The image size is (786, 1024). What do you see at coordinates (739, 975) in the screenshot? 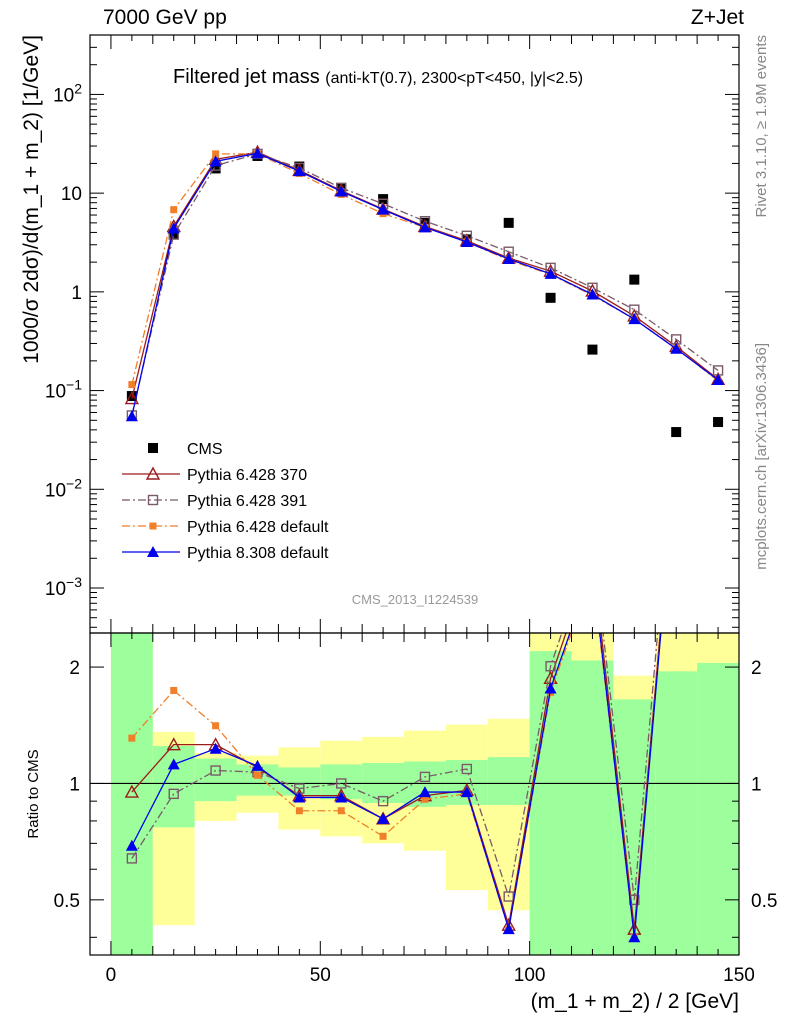
I see `x-tick-label: 150` at bounding box center [739, 975].